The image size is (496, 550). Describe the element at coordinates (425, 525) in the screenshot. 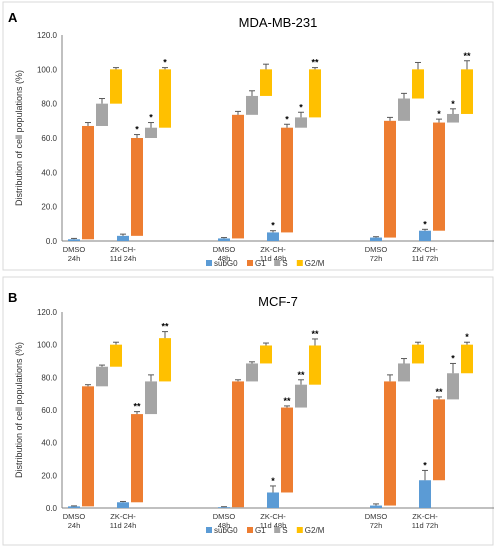

I see `x-category-label: 11d 72h` at that location.